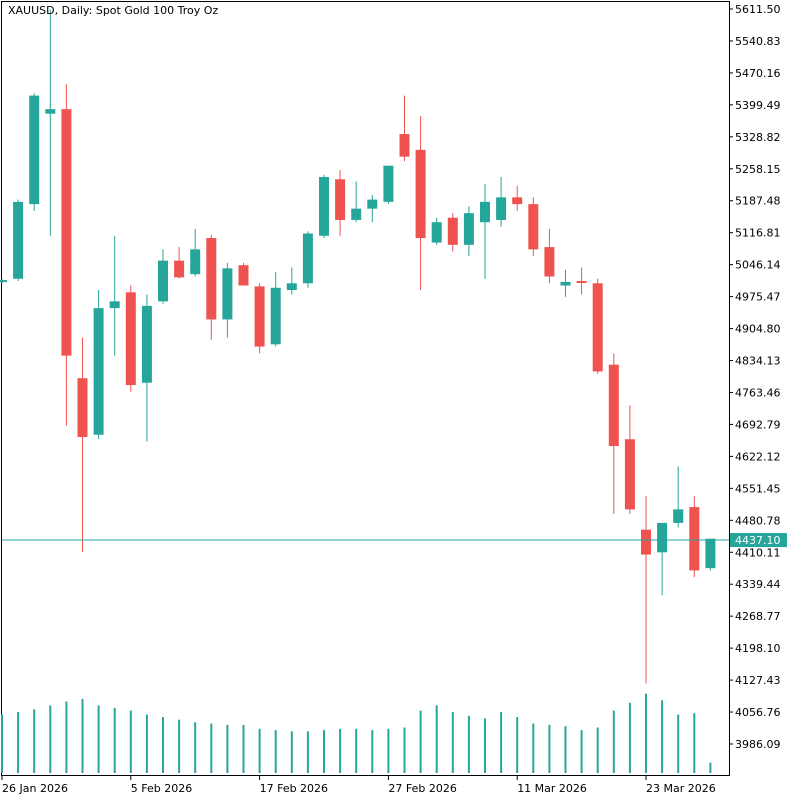  What do you see at coordinates (294, 788) in the screenshot?
I see `x-tick-label: 17 Feb 2026` at bounding box center [294, 788].